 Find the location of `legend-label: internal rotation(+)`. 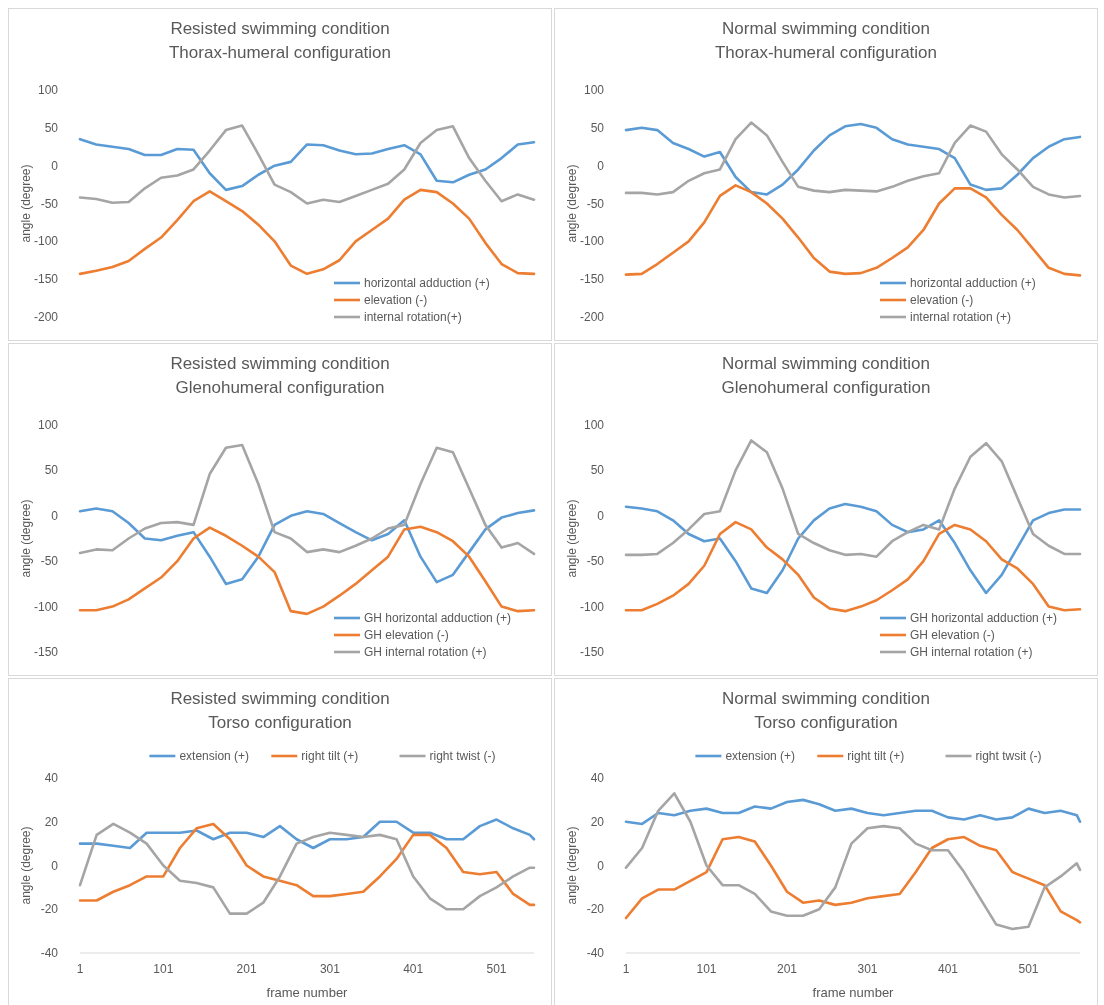

legend-label: internal rotation(+) is located at coordinates (413, 317).